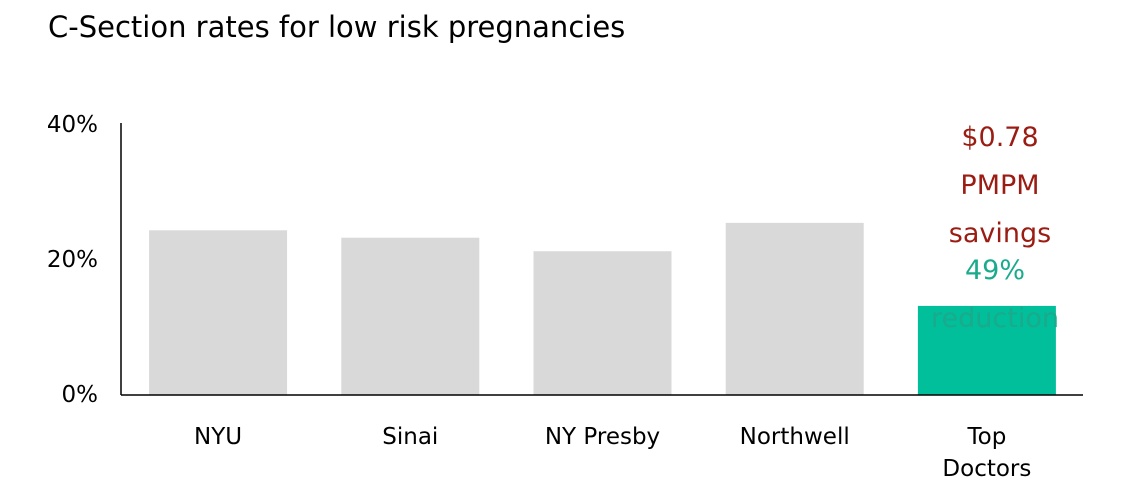 This screenshot has height=485, width=1127. Describe the element at coordinates (987, 453) in the screenshot. I see `x-tick-label: Top Doctors` at that location.